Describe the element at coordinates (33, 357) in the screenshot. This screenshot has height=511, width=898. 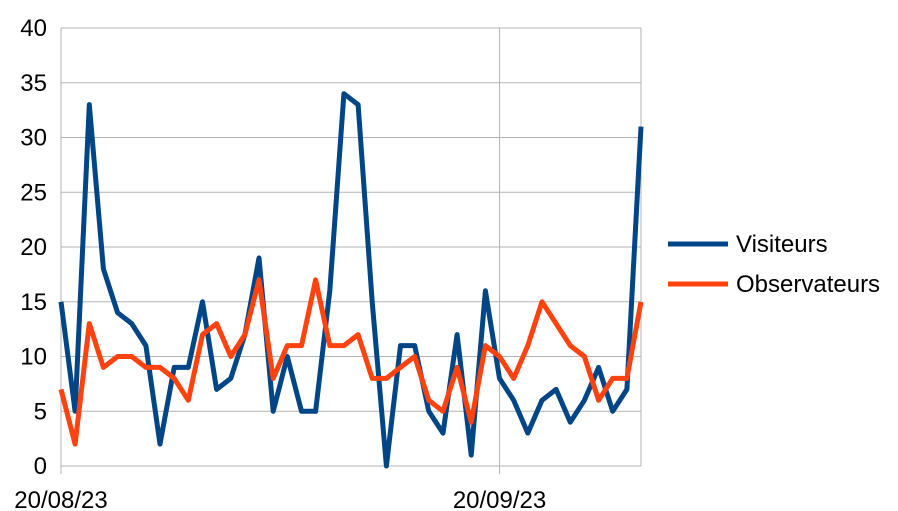
I see `y-tick-label: 10` at that location.